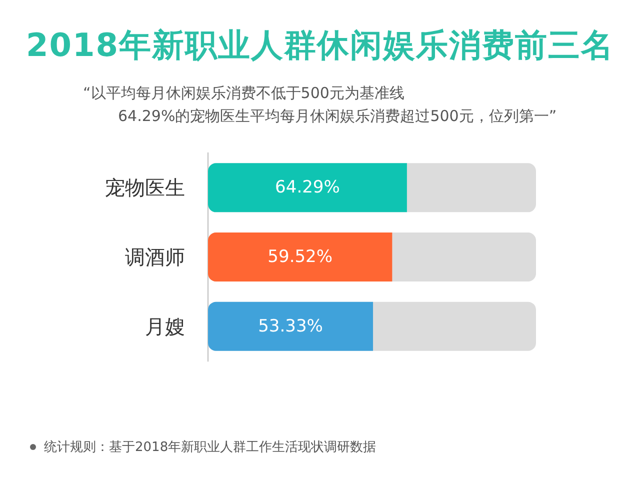  What do you see at coordinates (155, 257) in the screenshot?
I see `y-tick-label: 调酒师` at bounding box center [155, 257].